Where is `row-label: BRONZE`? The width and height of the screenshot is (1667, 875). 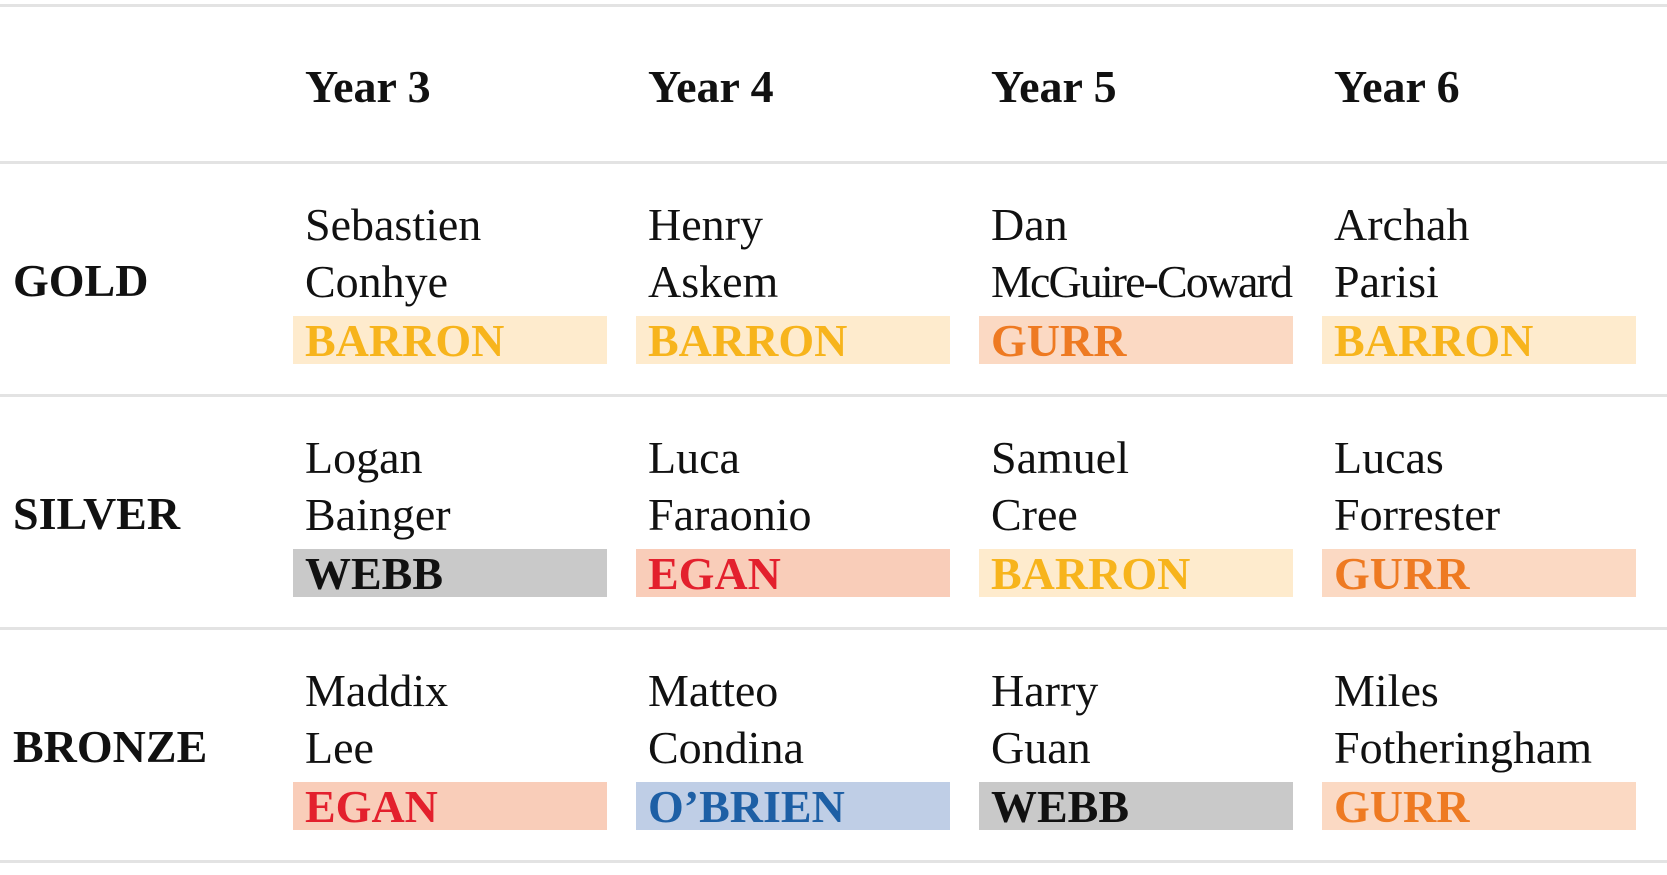
row-label: BRONZE is located at coordinates (110, 746).